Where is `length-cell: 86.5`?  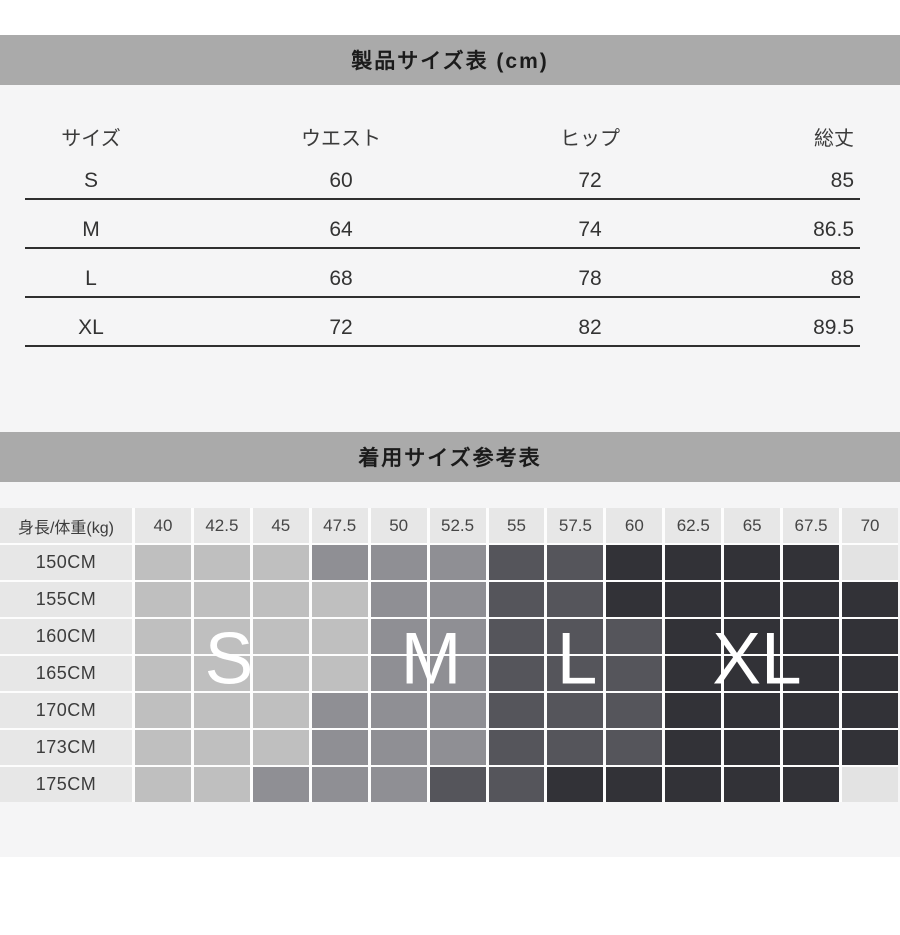
length-cell: 86.5 is located at coordinates (833, 229).